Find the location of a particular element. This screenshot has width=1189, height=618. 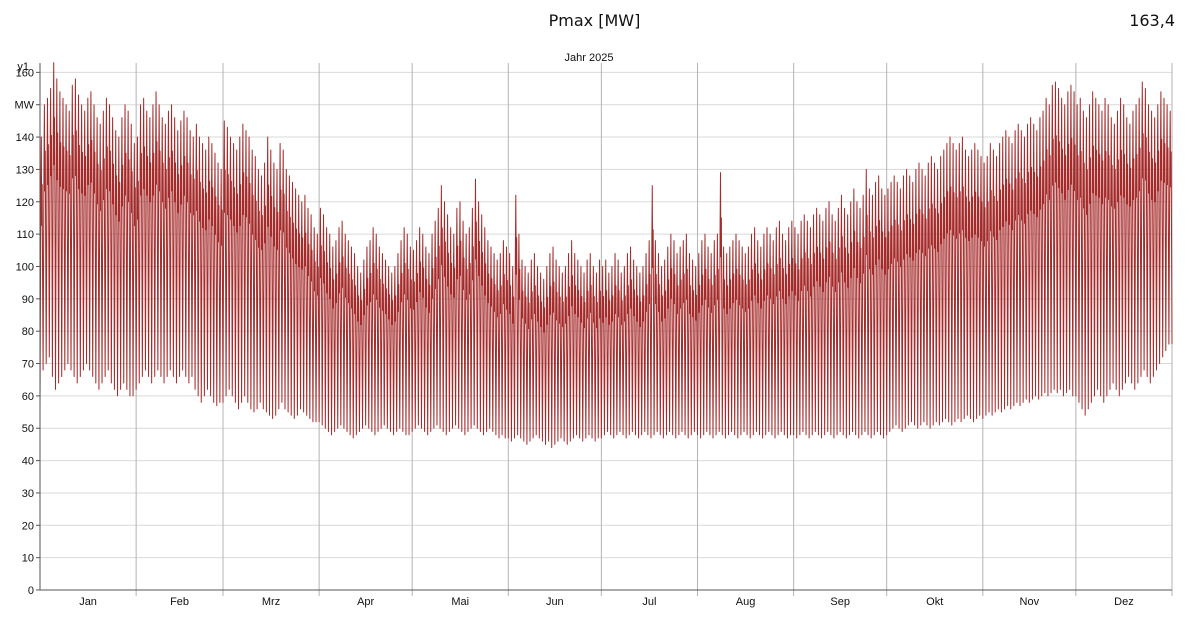

x-tick-label: Aug is located at coordinates (746, 602).